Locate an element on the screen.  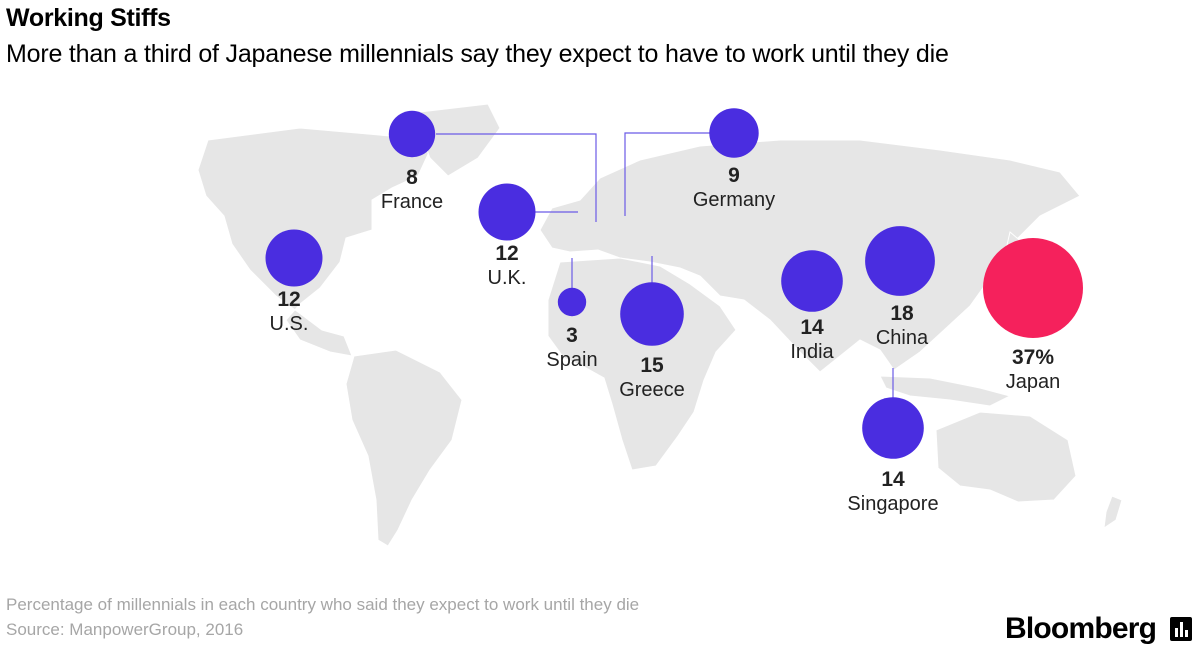
value-label-japan: 37% is located at coordinates (1033, 357).